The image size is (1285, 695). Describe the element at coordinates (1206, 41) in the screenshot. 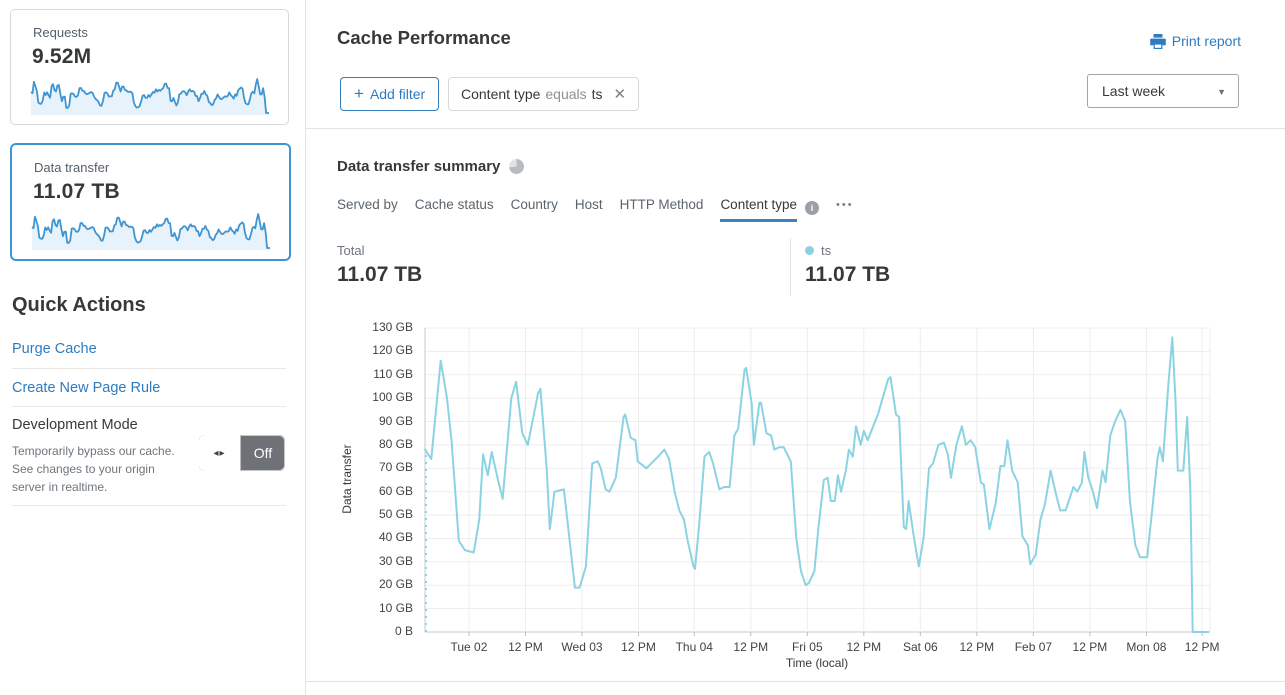

I see `print-report-label: Print report` at that location.